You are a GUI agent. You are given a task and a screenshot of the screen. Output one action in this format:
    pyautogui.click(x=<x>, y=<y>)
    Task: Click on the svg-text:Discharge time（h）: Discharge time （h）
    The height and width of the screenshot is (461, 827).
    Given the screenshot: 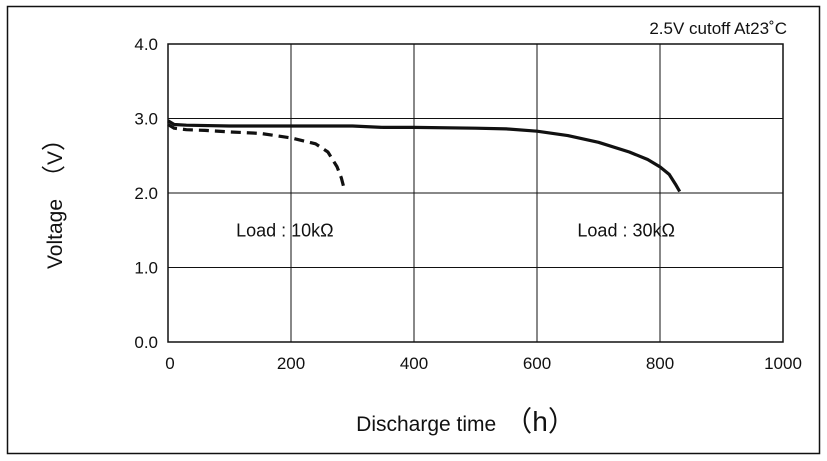 What is the action you would take?
    pyautogui.click(x=466, y=421)
    